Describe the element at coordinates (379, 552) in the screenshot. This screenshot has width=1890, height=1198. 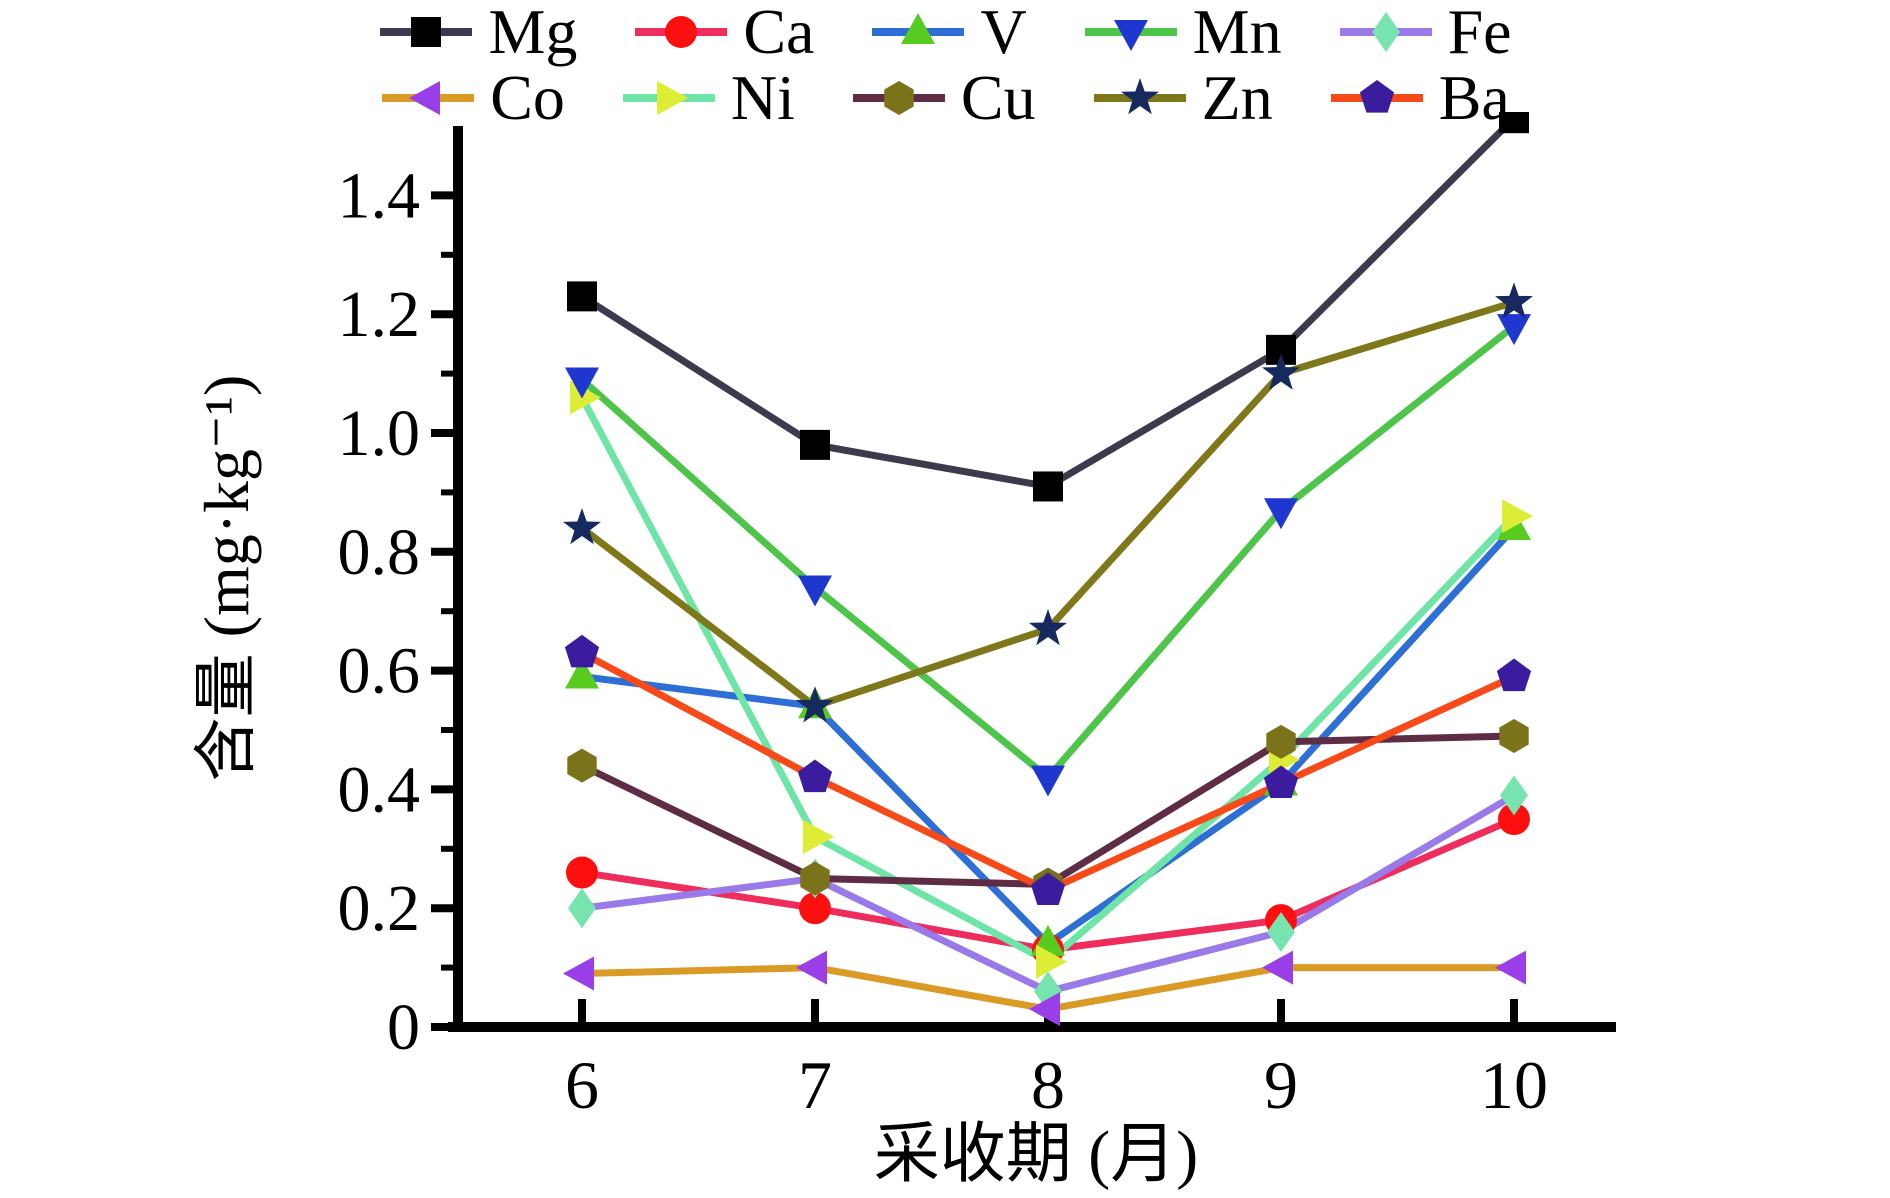
I see `y-tick-label: 0.8` at that location.